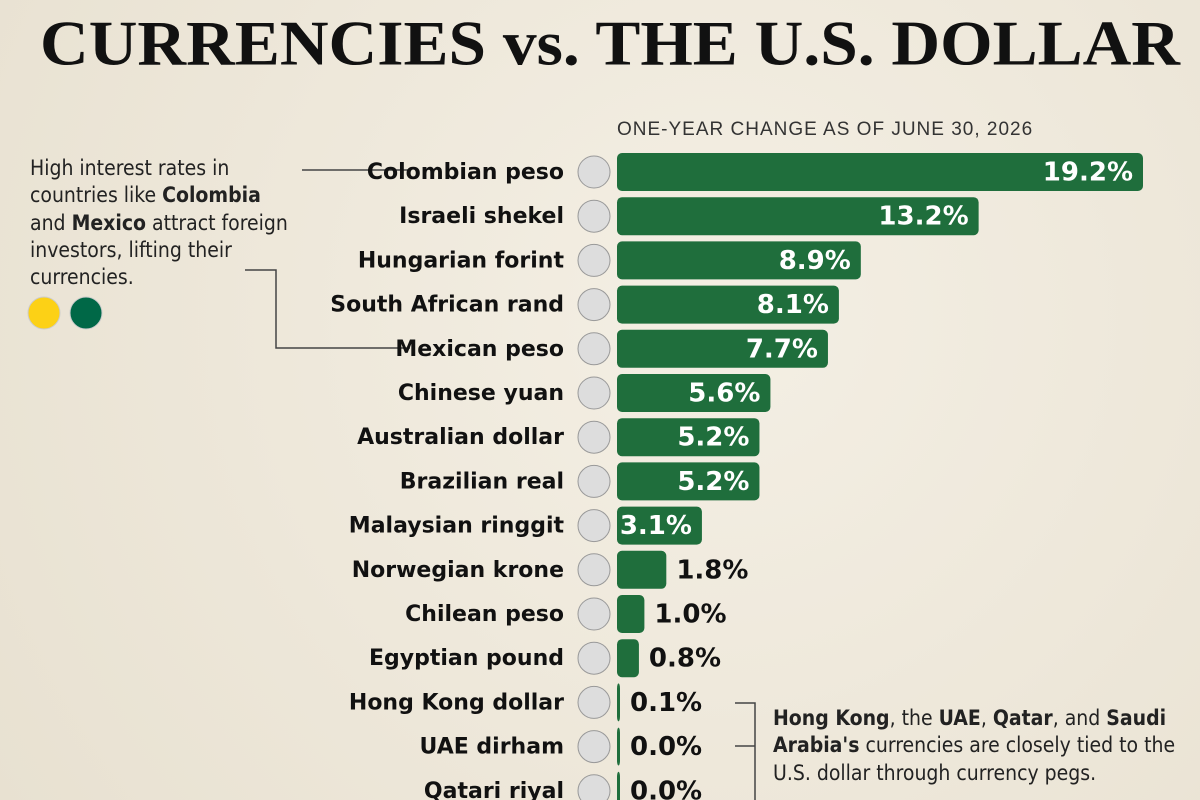  What do you see at coordinates (815, 261) in the screenshot?
I see `value-label: 8.9%` at bounding box center [815, 261].